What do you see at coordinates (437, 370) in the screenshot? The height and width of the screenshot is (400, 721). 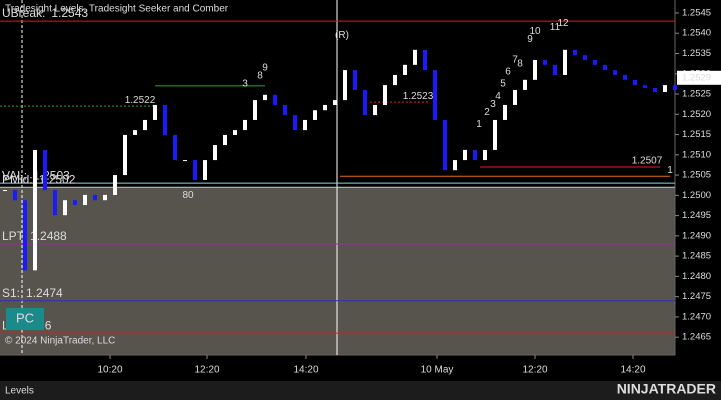 I see `x-tick-label: 10 May` at bounding box center [437, 370].